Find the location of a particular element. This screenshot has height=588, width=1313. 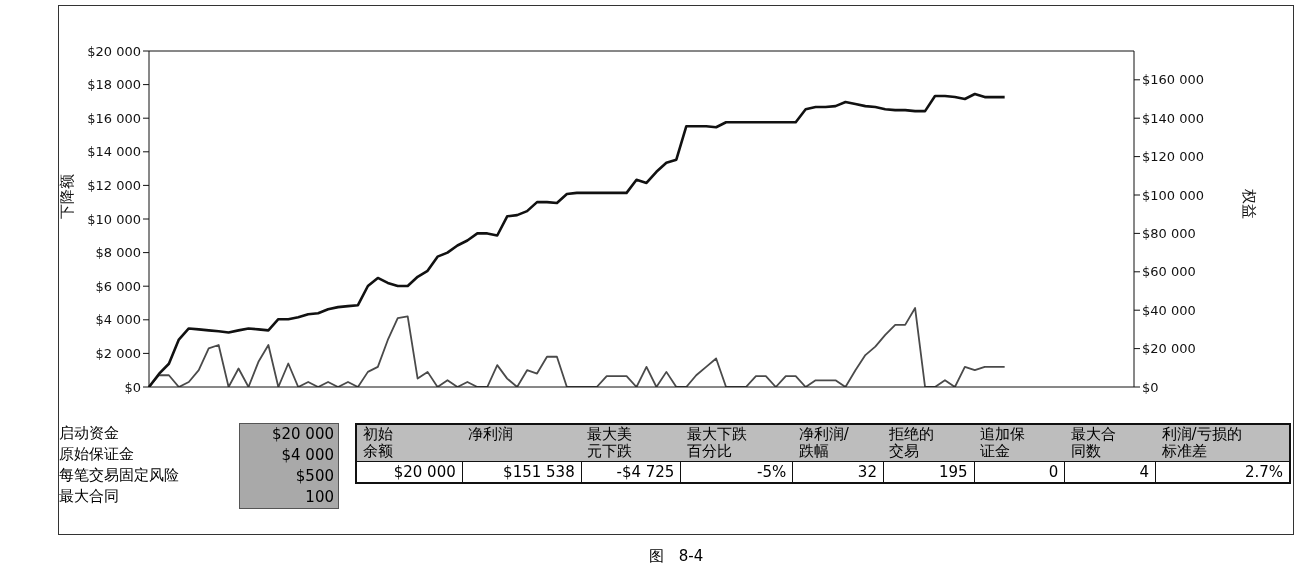

category-label: 启动资金 is located at coordinates (89, 433).